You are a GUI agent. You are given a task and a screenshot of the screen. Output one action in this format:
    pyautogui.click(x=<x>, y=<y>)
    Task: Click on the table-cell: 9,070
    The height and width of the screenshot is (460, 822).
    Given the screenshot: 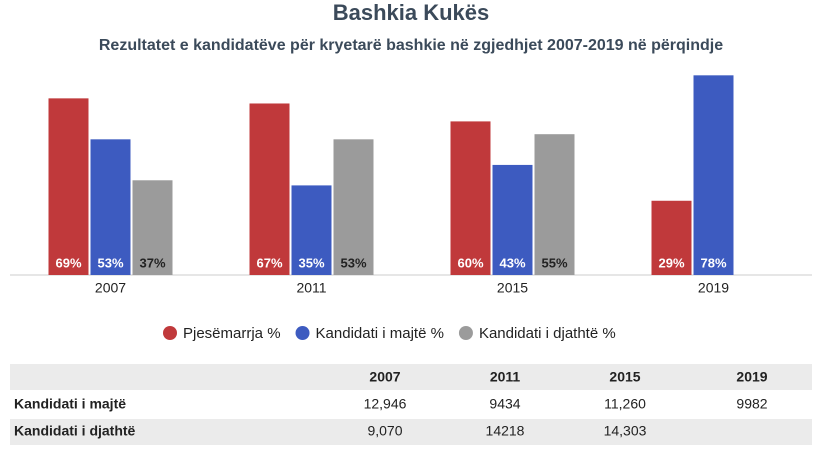 What is the action you would take?
    pyautogui.click(x=384, y=431)
    